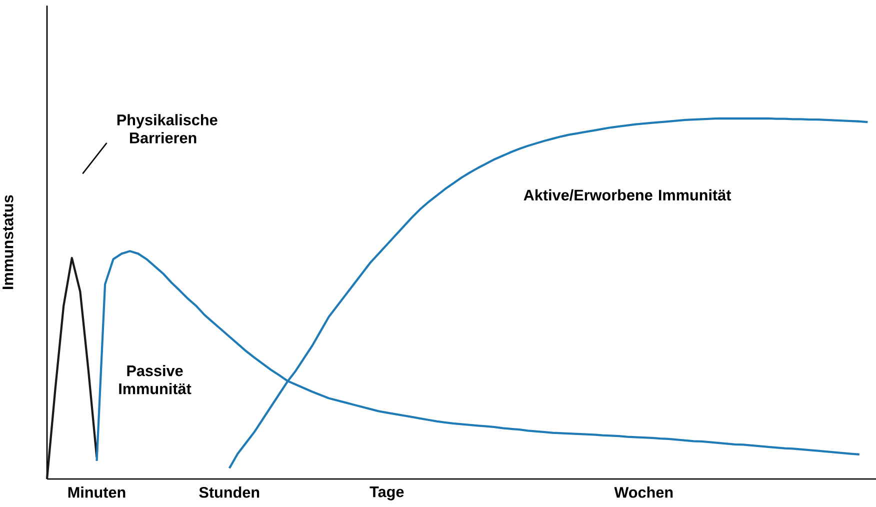  Describe the element at coordinates (155, 379) in the screenshot. I see `annotation: Passive Immunität` at that location.